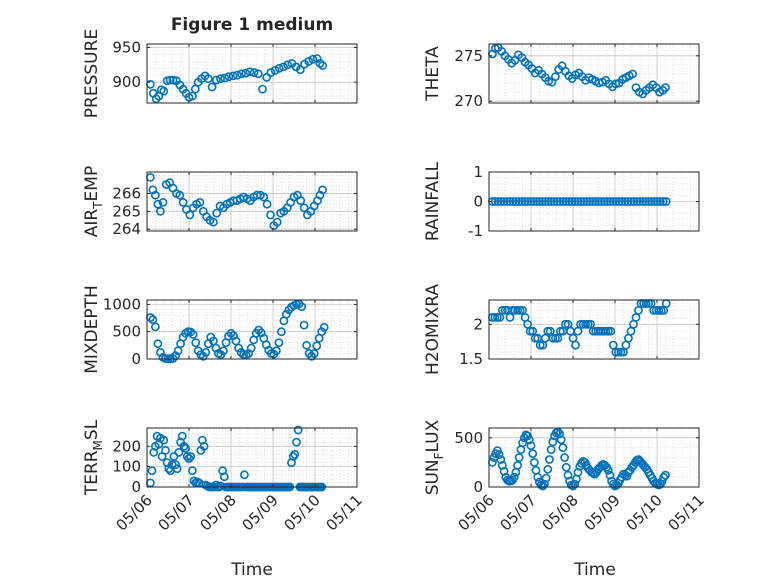  What do you see at coordinates (632, 74) in the screenshot?
I see `data-point-theta` at bounding box center [632, 74].